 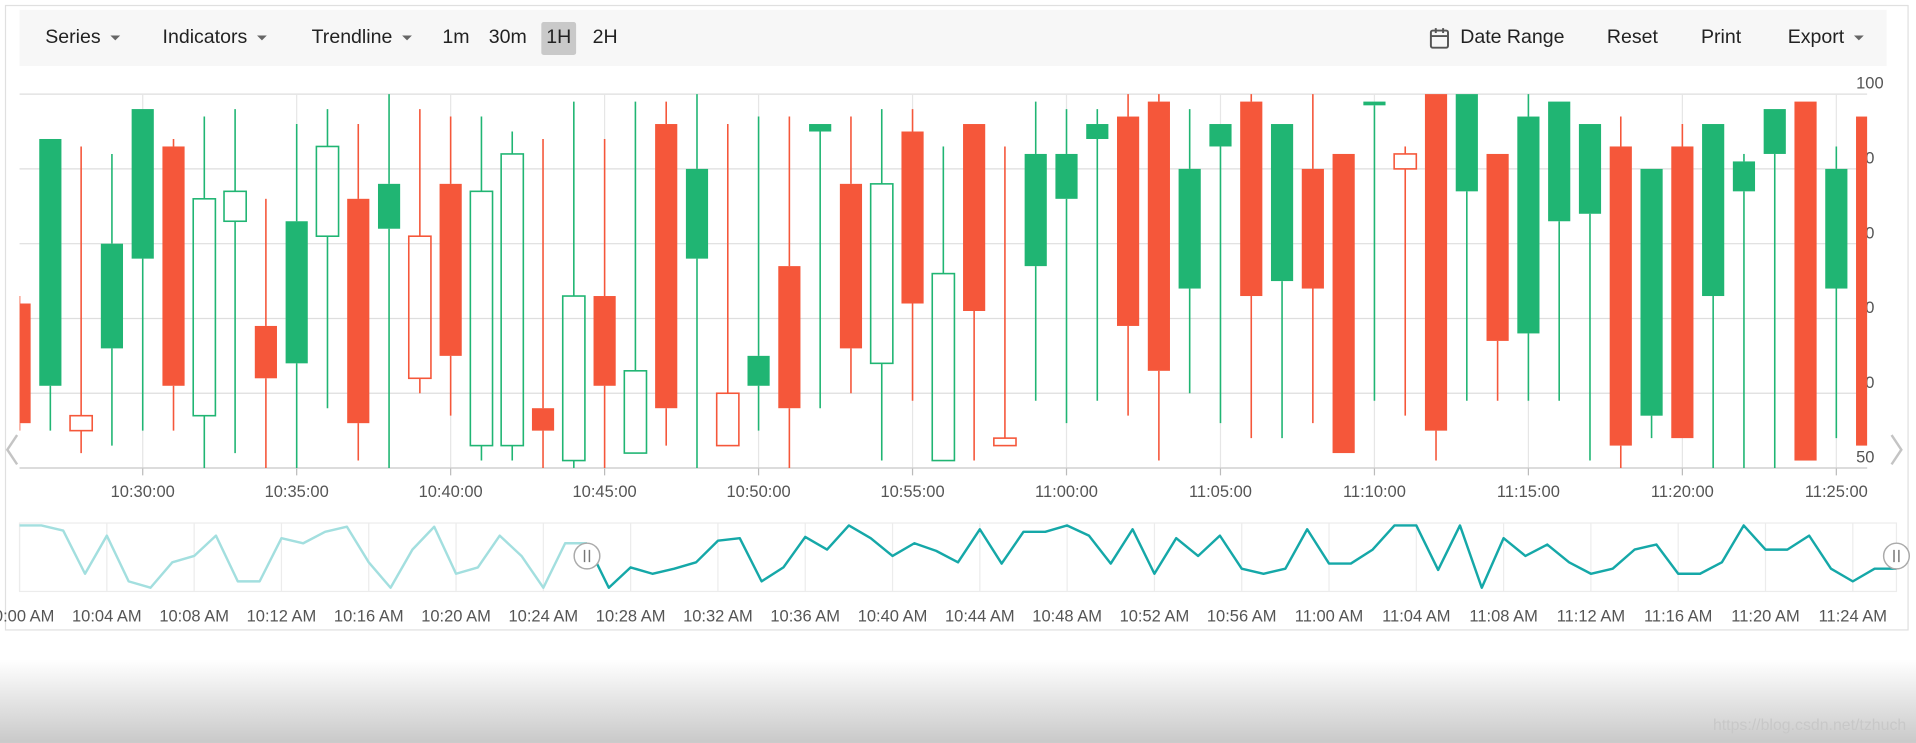 I want to click on x-tick-label: 10:55:00, so click(x=912, y=492).